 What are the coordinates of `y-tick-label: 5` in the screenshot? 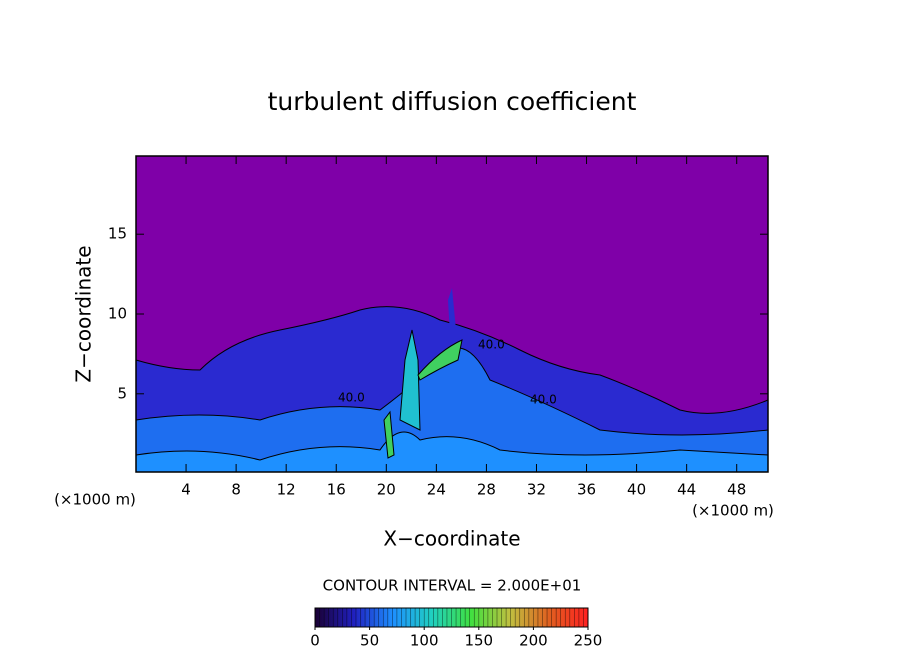 It's located at (122, 393).